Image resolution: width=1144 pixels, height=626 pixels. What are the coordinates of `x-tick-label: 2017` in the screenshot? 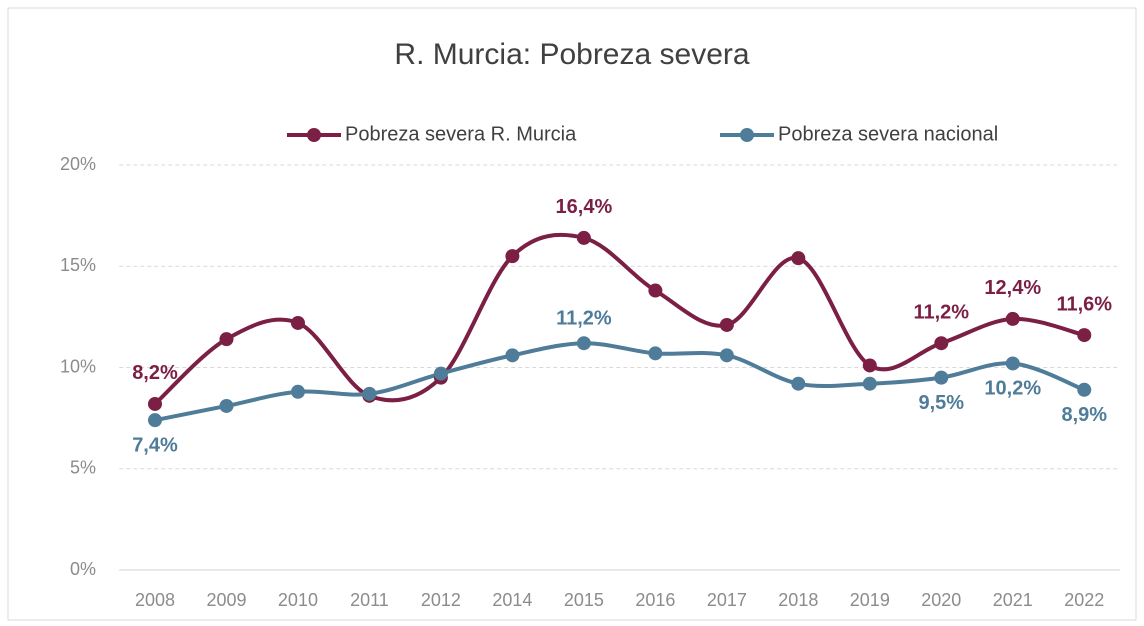 It's located at (727, 600).